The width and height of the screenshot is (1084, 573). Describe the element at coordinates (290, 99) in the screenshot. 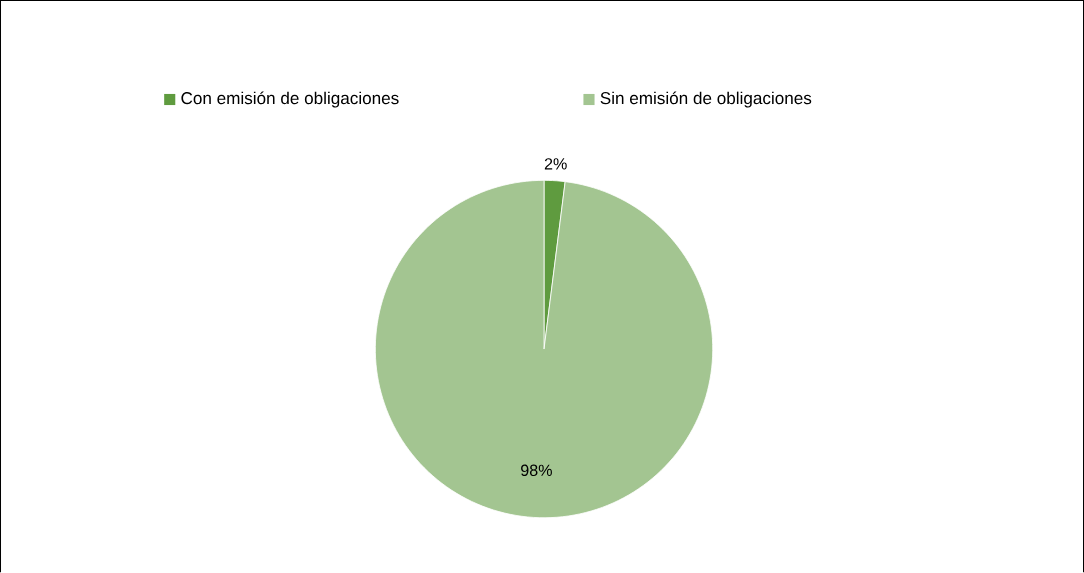

I see `legend-label: Con emisión de obligaciones` at that location.